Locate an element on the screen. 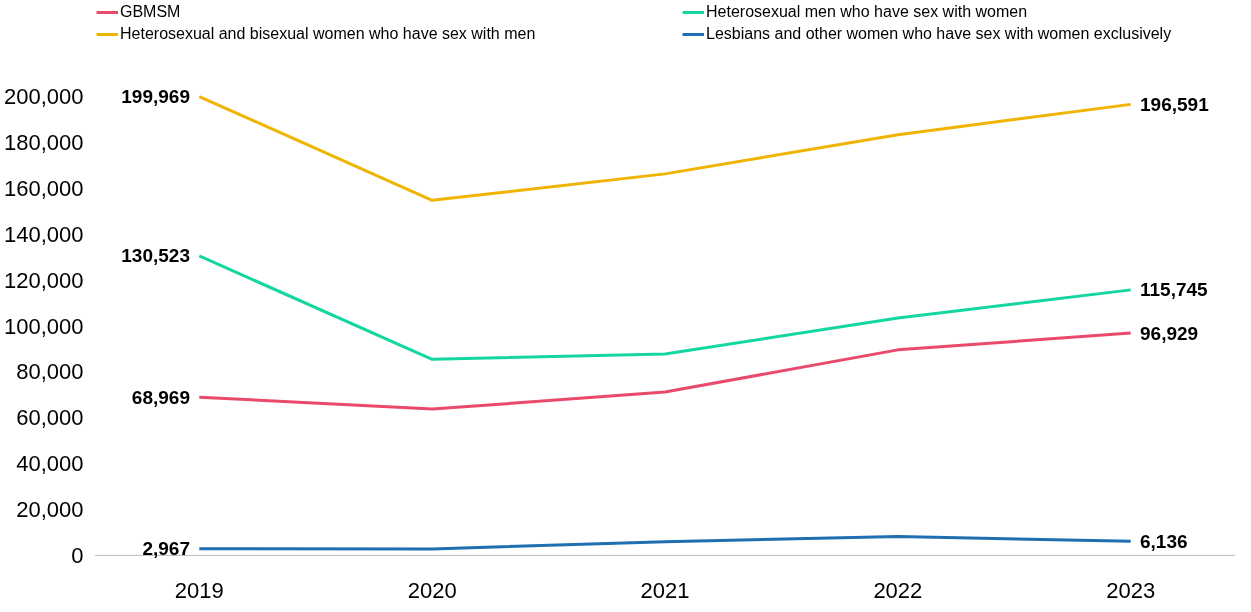 The image size is (1251, 612). y-tick-label: 140,000 is located at coordinates (43, 234).